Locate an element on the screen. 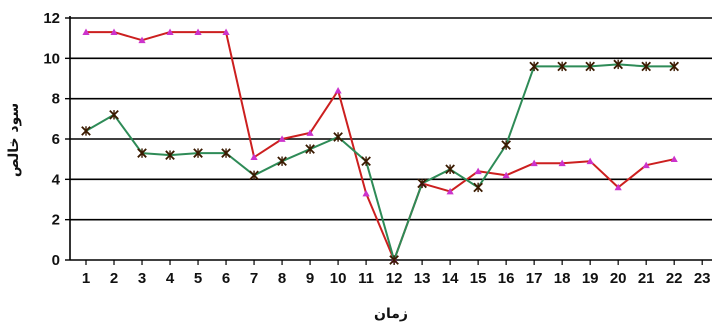  y-tick-label: 4 is located at coordinates (56, 179).